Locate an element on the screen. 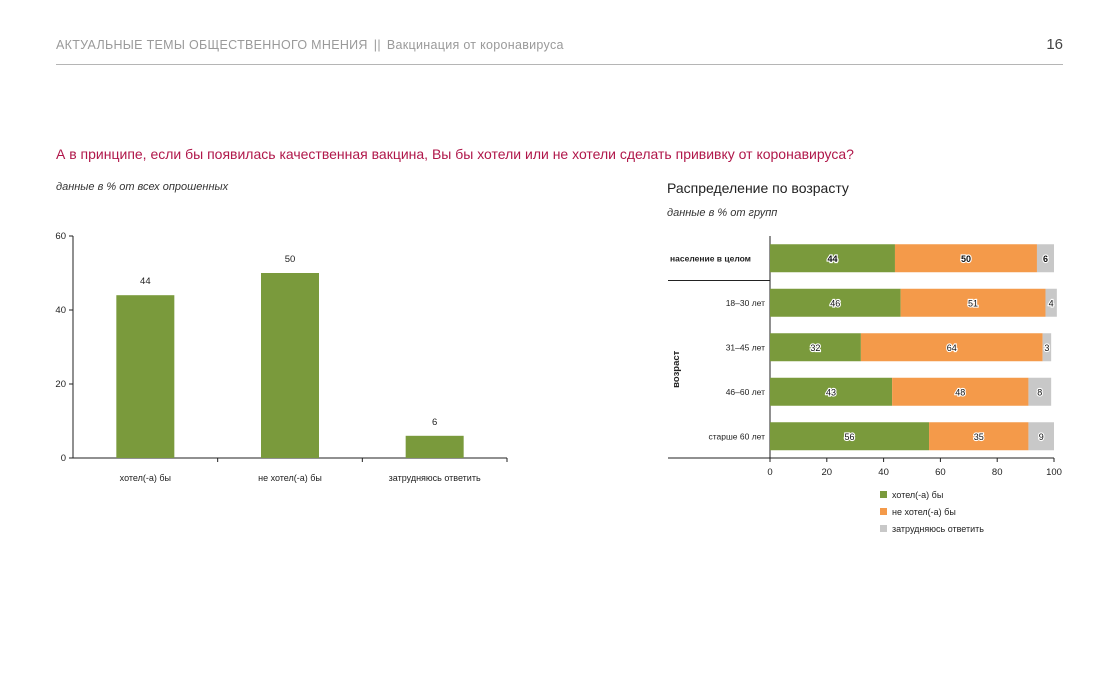  y-axis-title: возраст is located at coordinates (676, 368).